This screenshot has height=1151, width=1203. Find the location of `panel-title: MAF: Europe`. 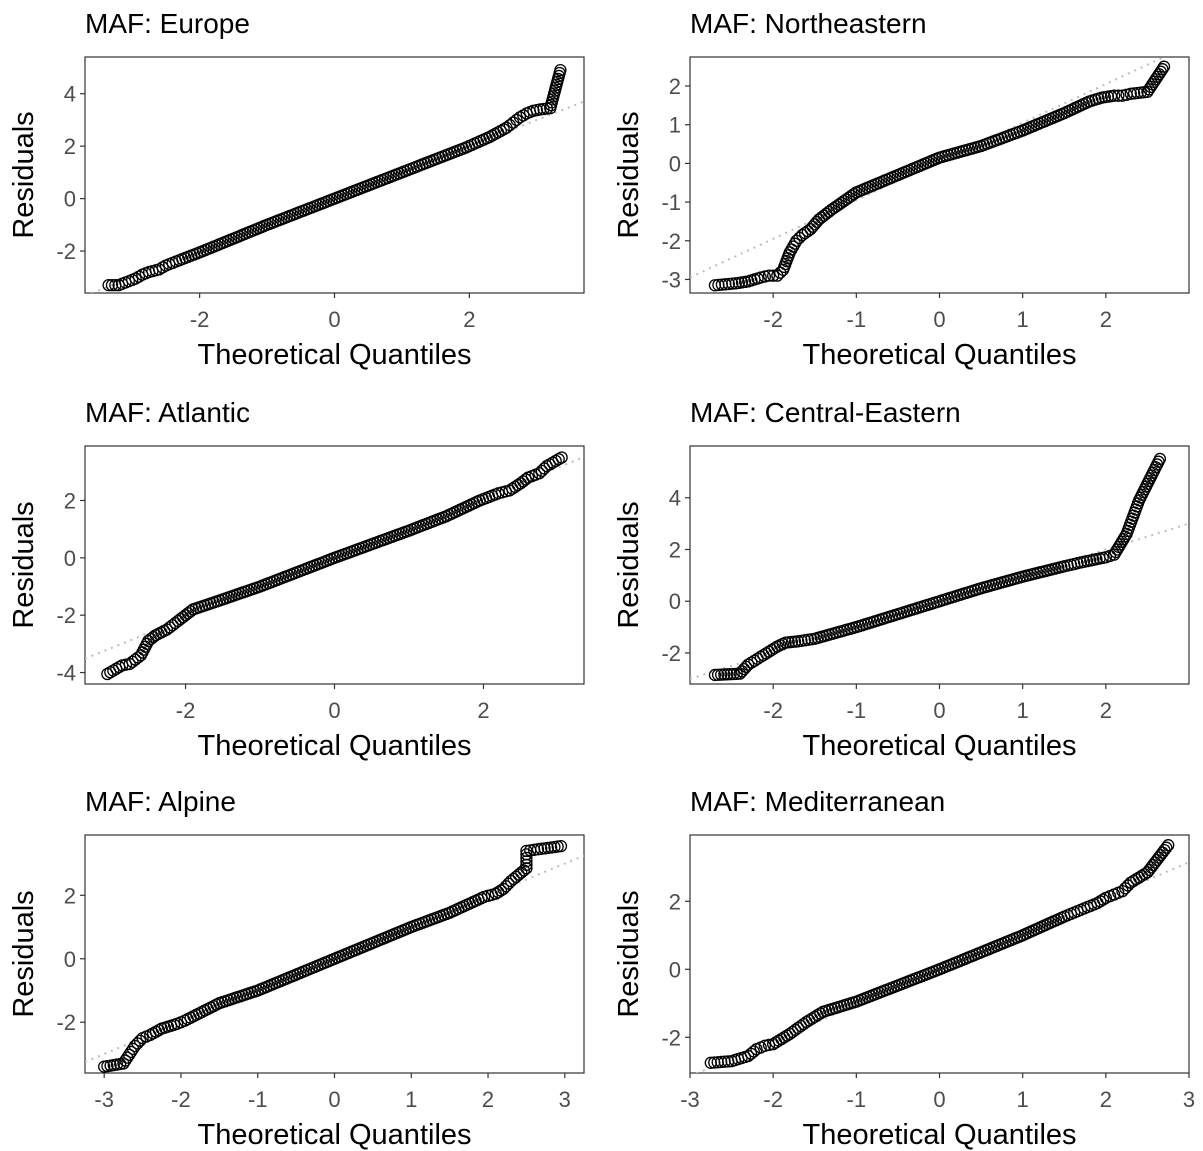

panel-title: MAF: Europe is located at coordinates (167, 23).